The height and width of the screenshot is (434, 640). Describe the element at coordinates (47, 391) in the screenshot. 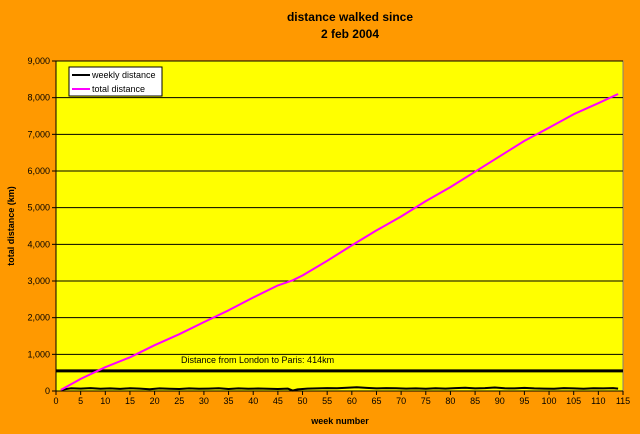

I see `y-tick-label-0: 0` at that location.